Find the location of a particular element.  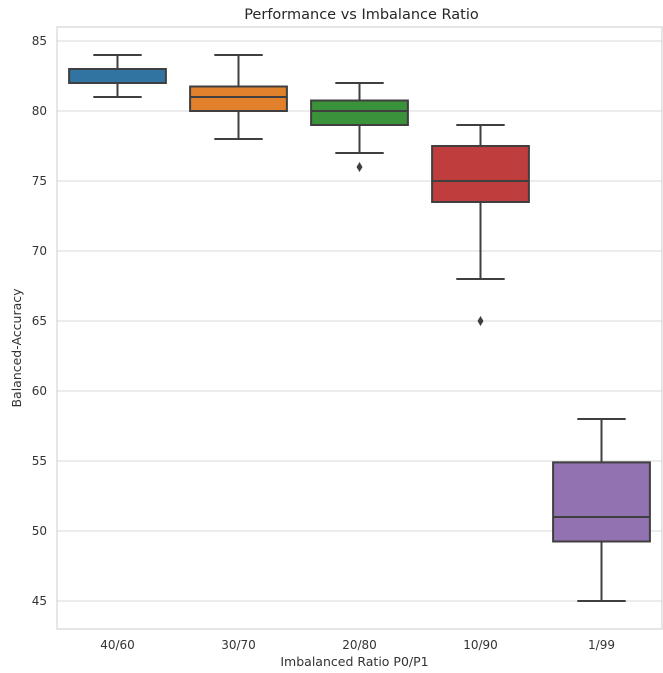

y-tick-label: 50 is located at coordinates (39, 531).